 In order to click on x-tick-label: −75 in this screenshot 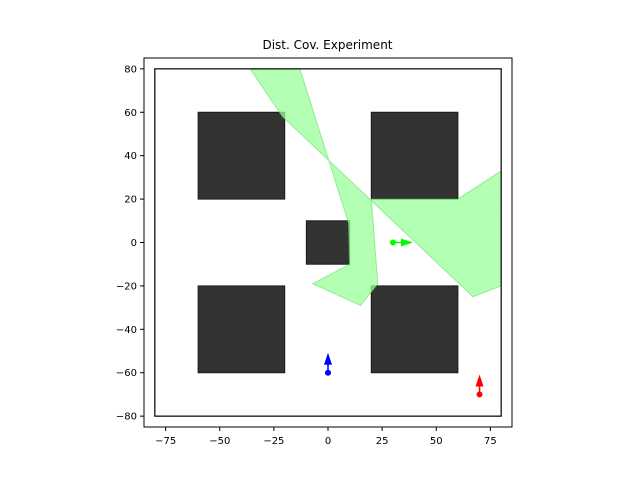, I will do `click(165, 441)`.